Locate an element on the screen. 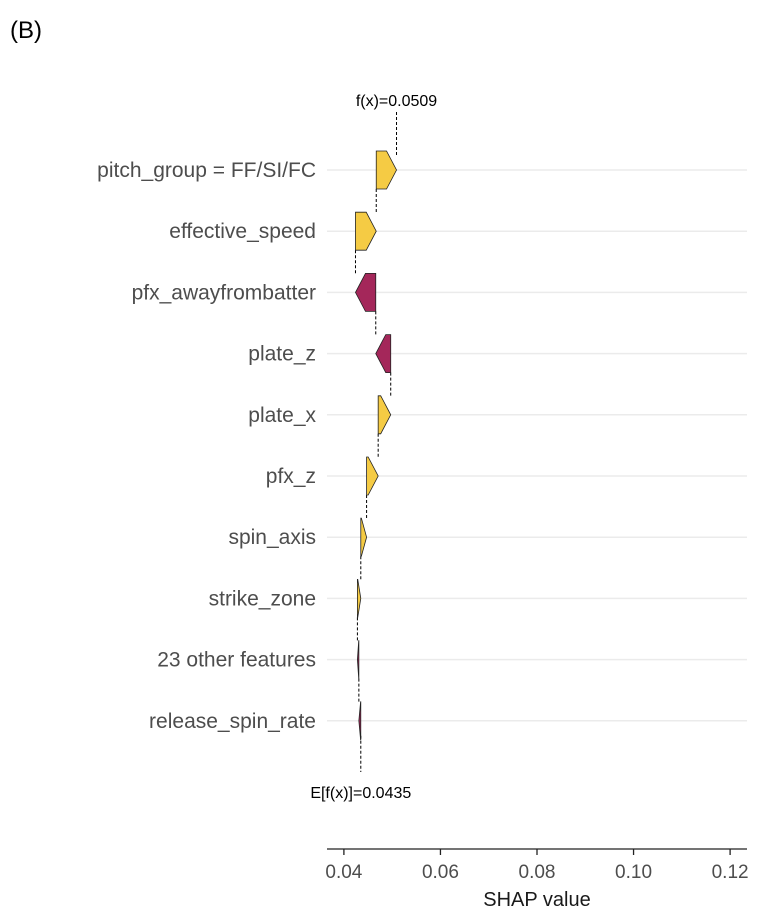 This screenshot has height=924, width=760. feature-label: 23 other features is located at coordinates (236, 660).